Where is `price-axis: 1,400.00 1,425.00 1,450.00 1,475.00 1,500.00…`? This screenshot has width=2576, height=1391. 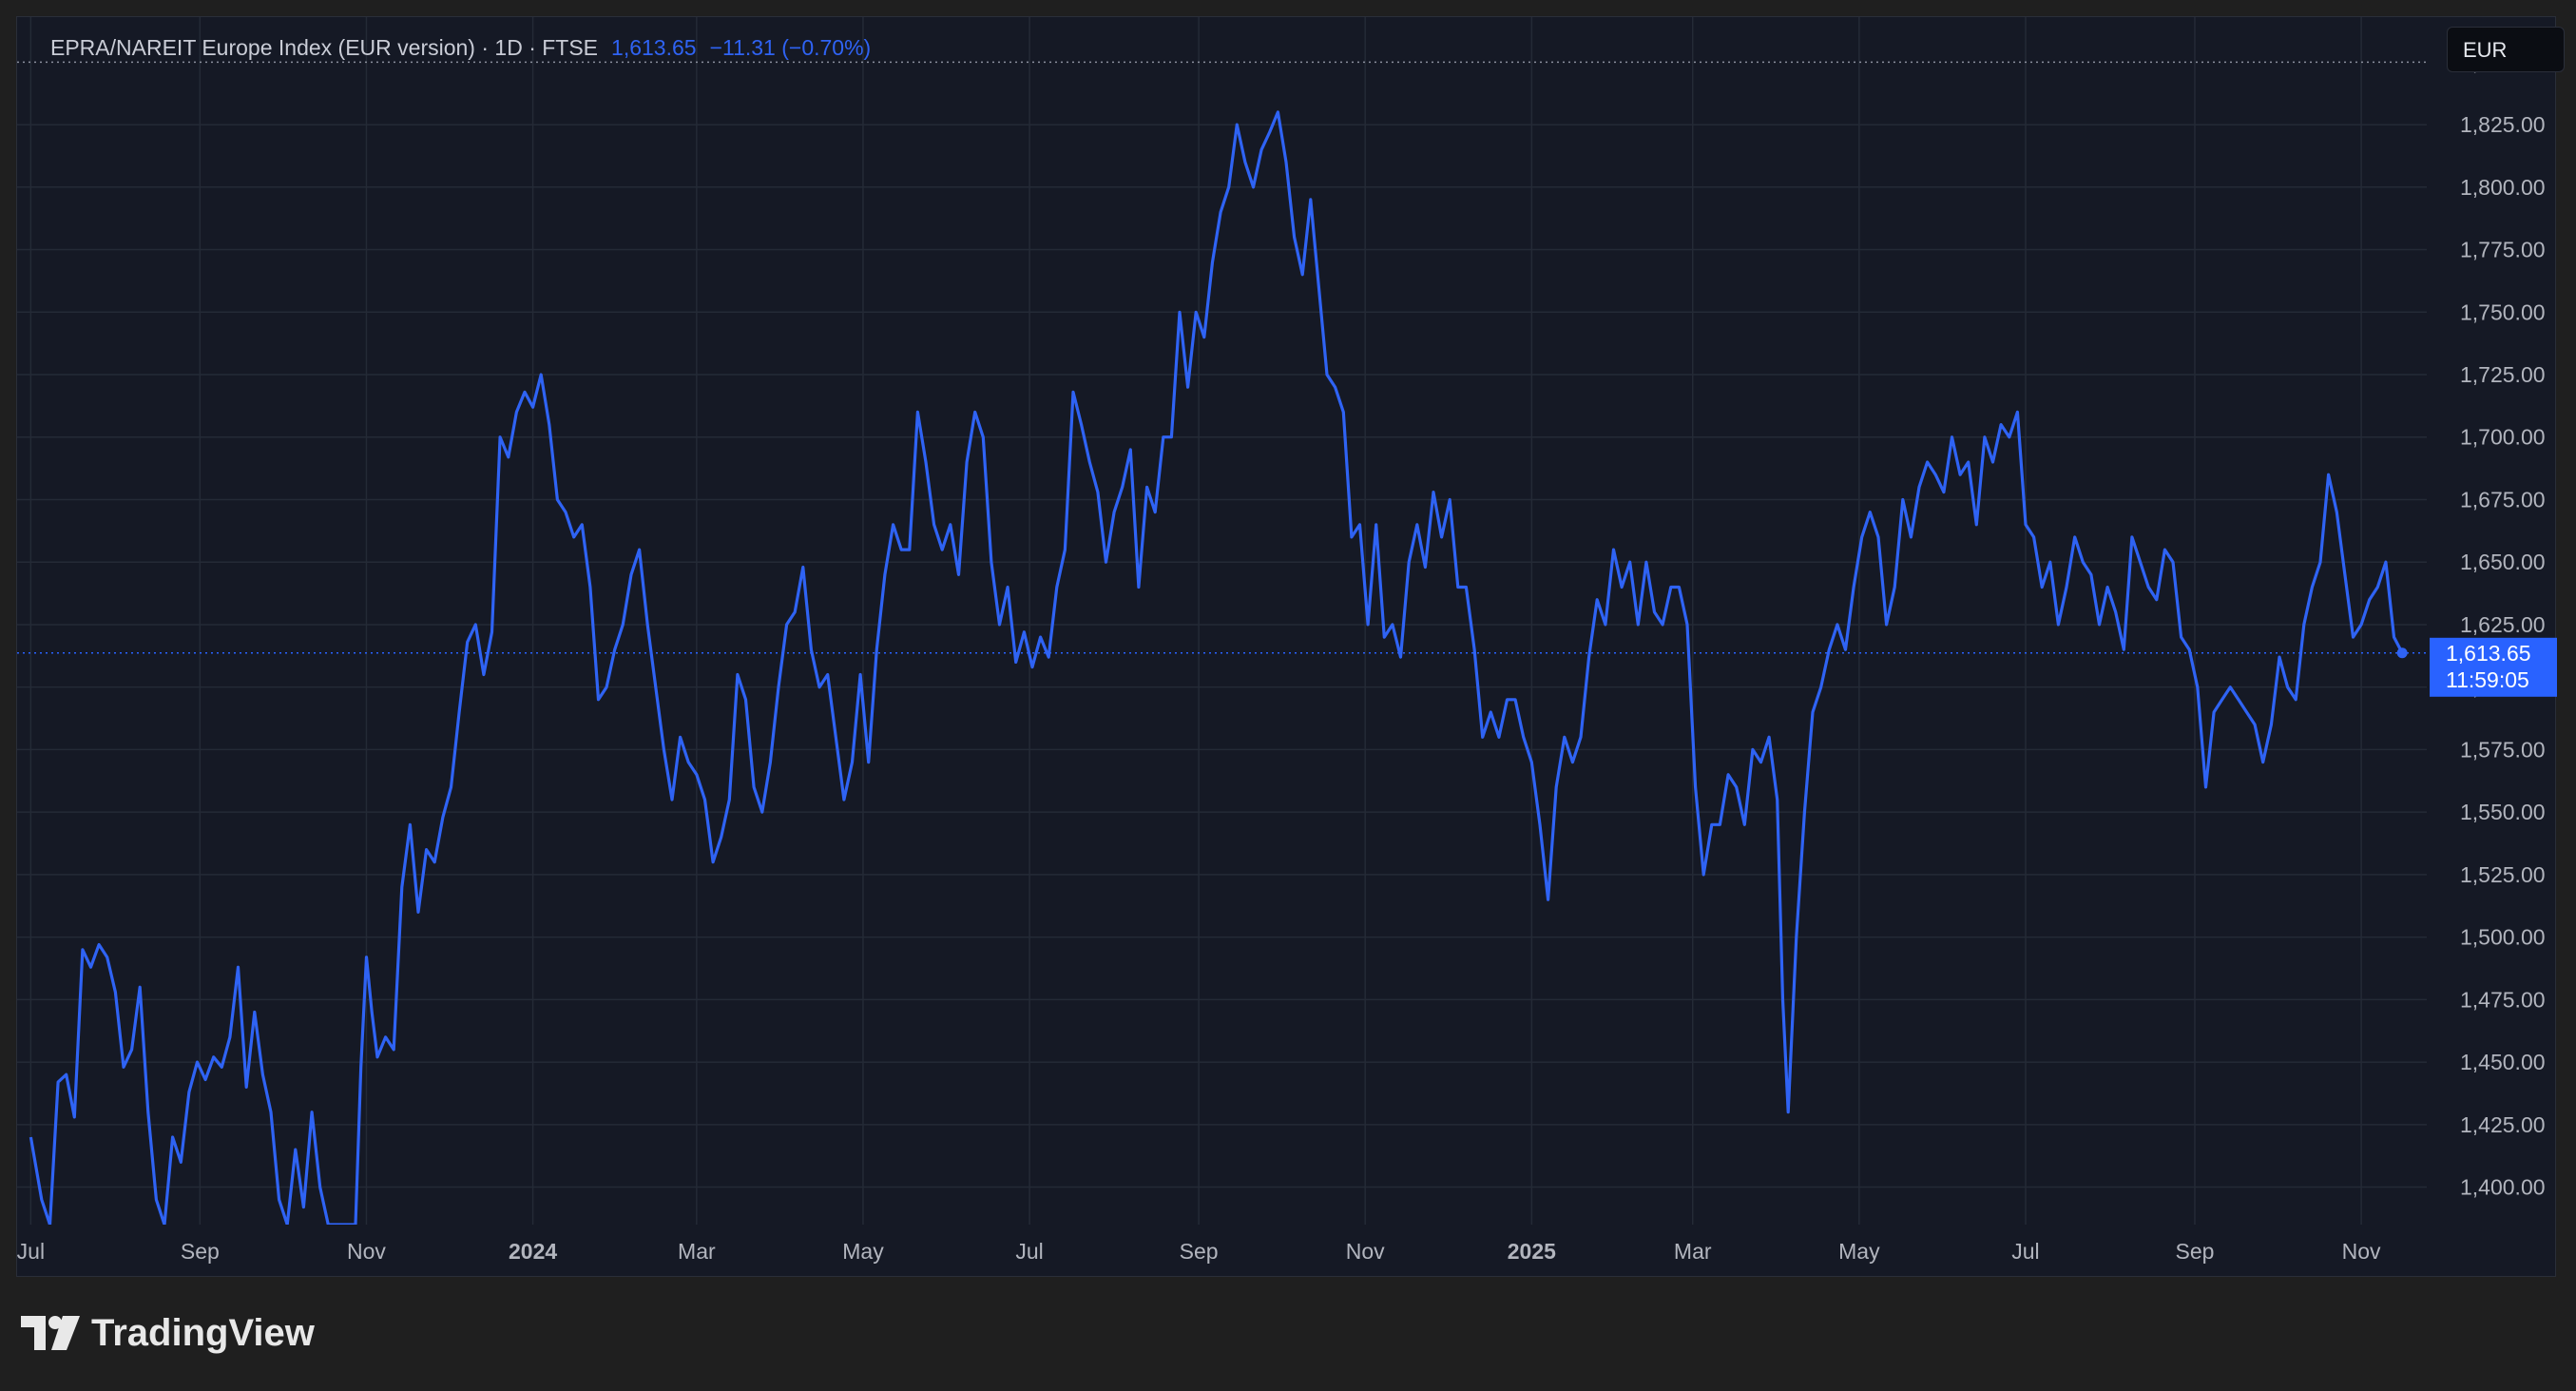 price-axis: 1,400.00 1,425.00 1,450.00 1,475.00 1,500.00… is located at coordinates (2503, 624).